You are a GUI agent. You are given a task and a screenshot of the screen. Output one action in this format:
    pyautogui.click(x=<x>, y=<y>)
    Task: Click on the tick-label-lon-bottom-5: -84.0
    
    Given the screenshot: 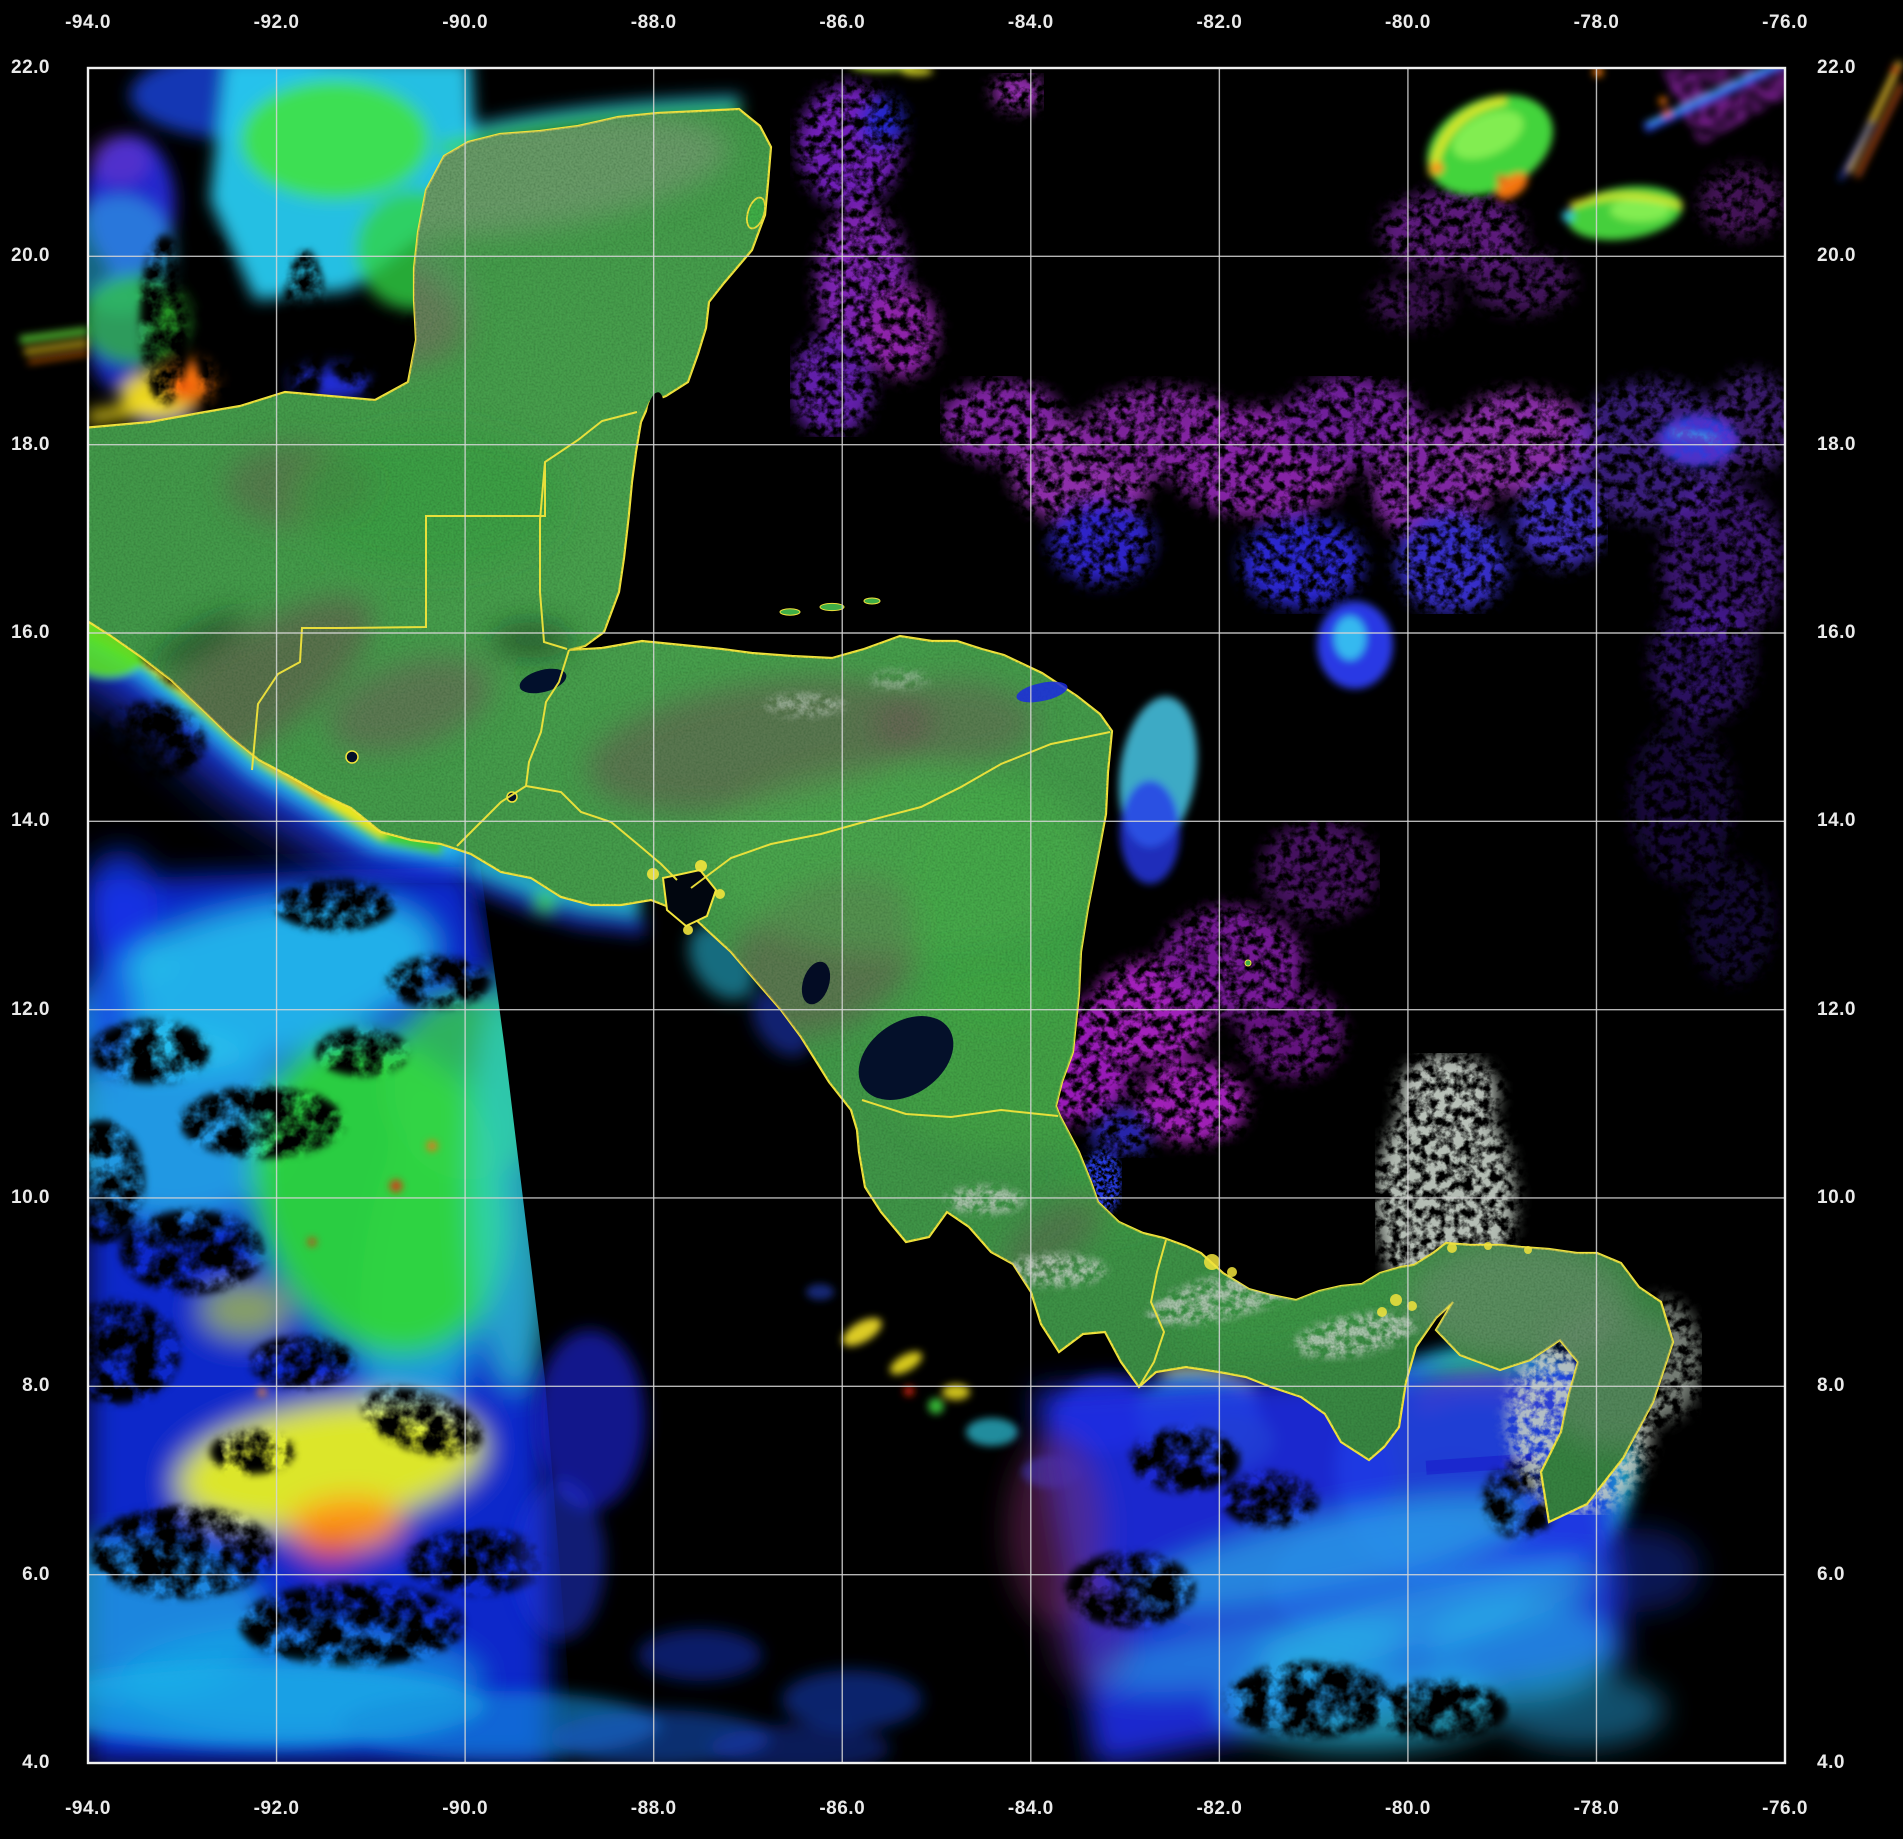 What is the action you would take?
    pyautogui.click(x=1030, y=1808)
    